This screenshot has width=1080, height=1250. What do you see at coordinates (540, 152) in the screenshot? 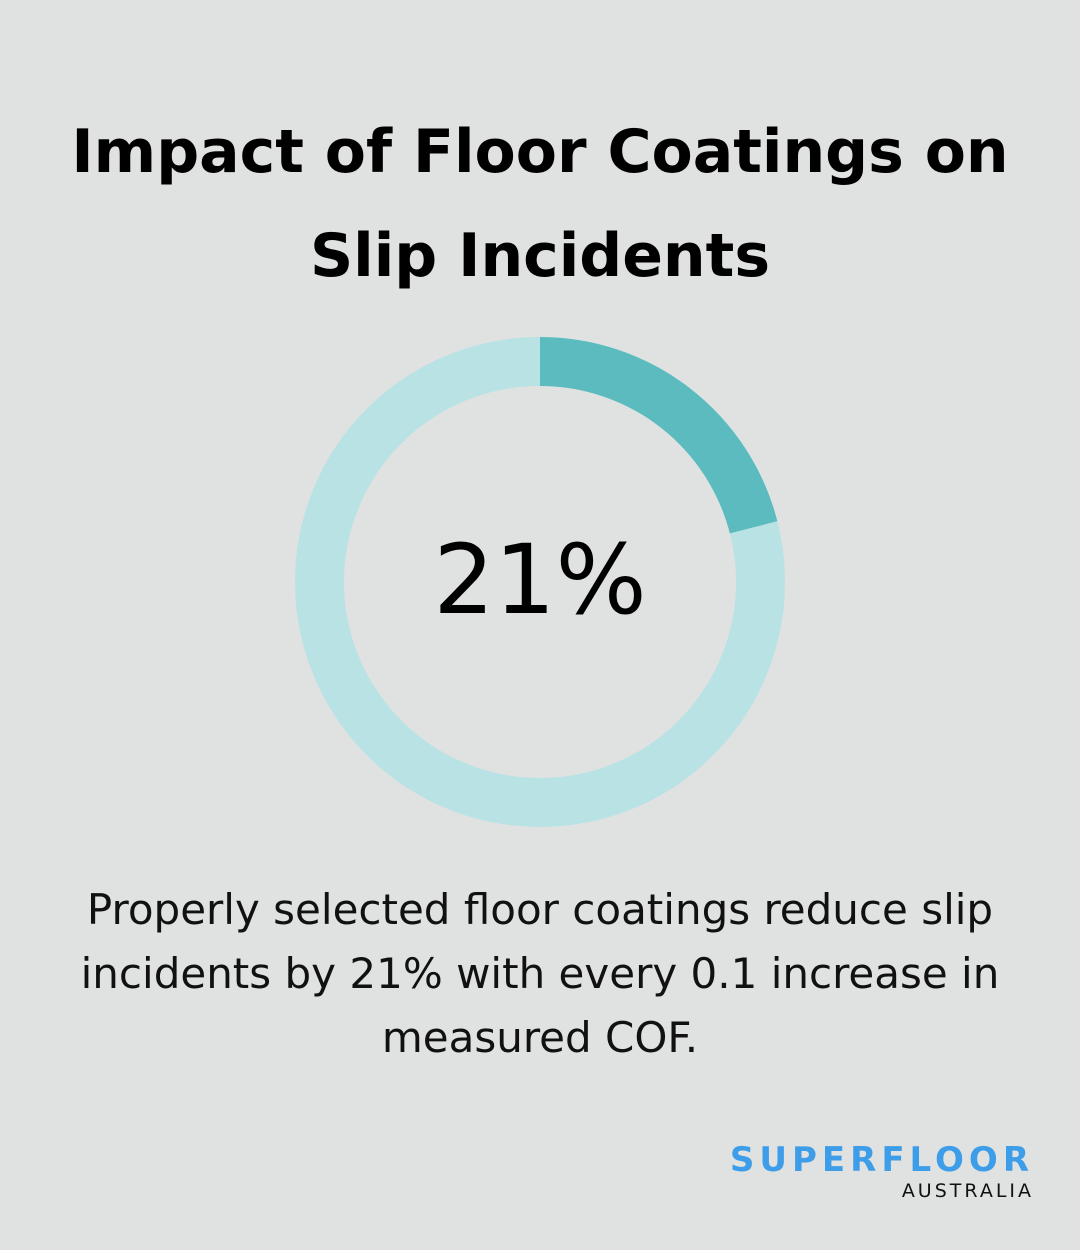
I see `title-line-1: Impact of Floor Coatings on` at bounding box center [540, 152].